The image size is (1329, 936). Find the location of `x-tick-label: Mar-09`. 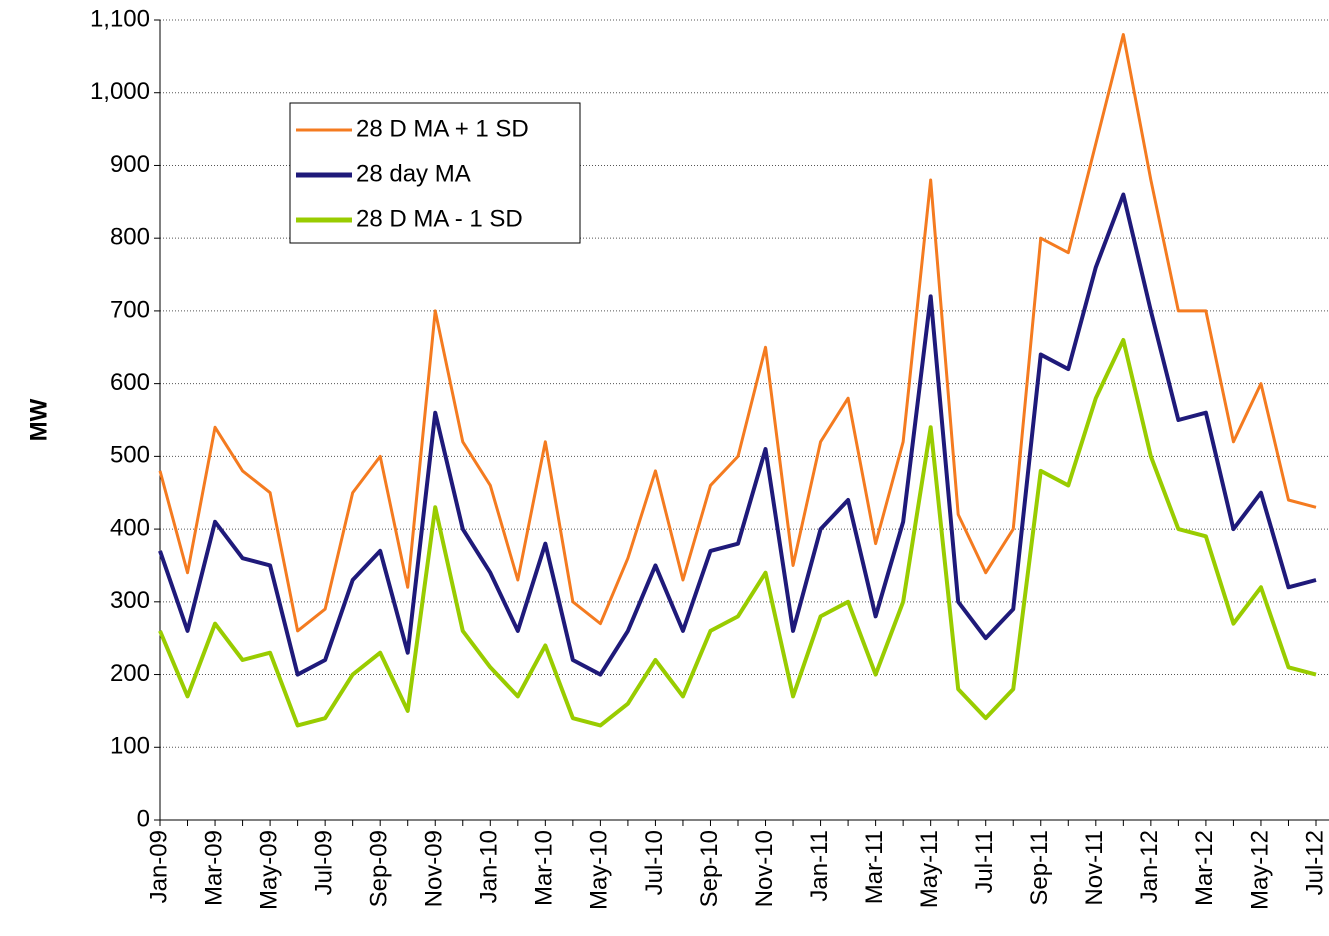

x-tick-label: Mar-09 is located at coordinates (213, 868).